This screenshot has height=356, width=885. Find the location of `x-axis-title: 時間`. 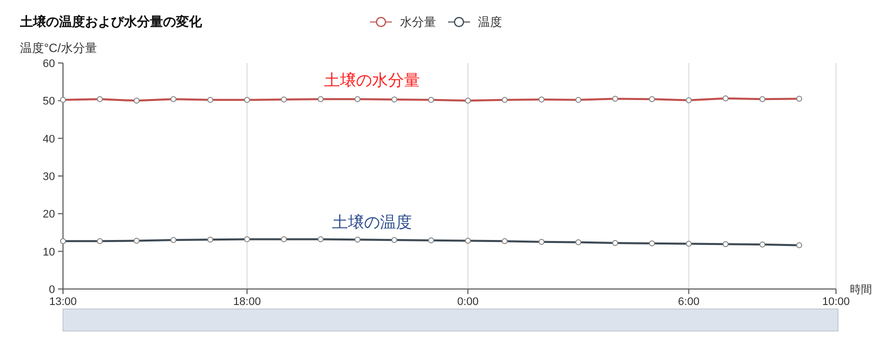

x-axis-title: 時間 is located at coordinates (861, 289).